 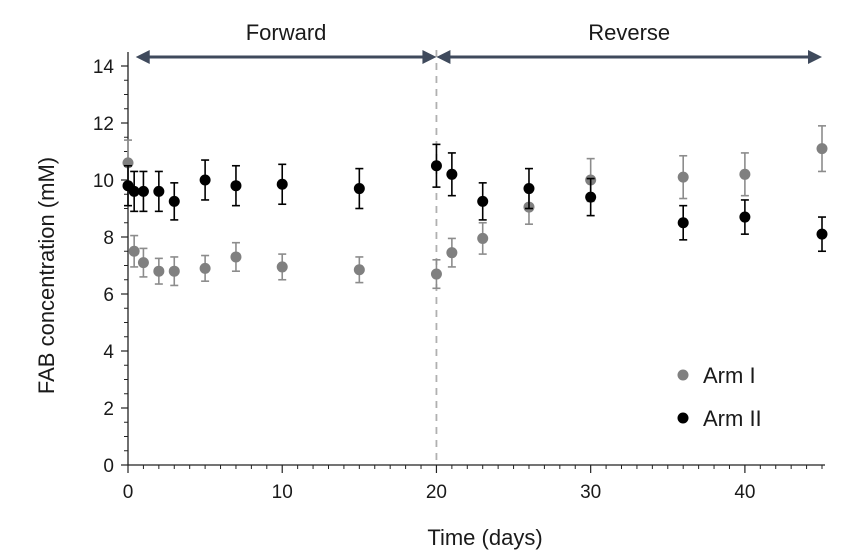 What do you see at coordinates (108, 466) in the screenshot?
I see `y-tick-label: 0` at bounding box center [108, 466].